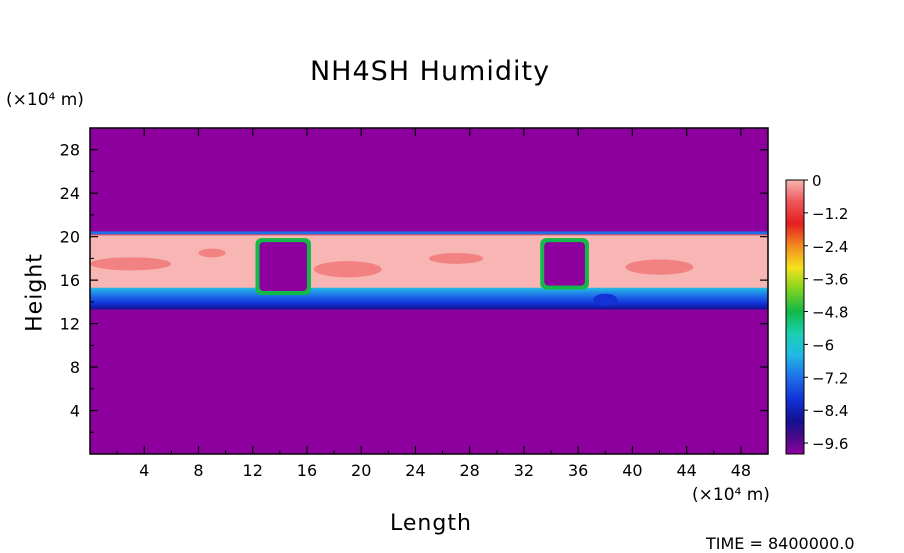 The width and height of the screenshot is (904, 553). Describe the element at coordinates (144, 470) in the screenshot. I see `x-tick-label: 4` at that location.